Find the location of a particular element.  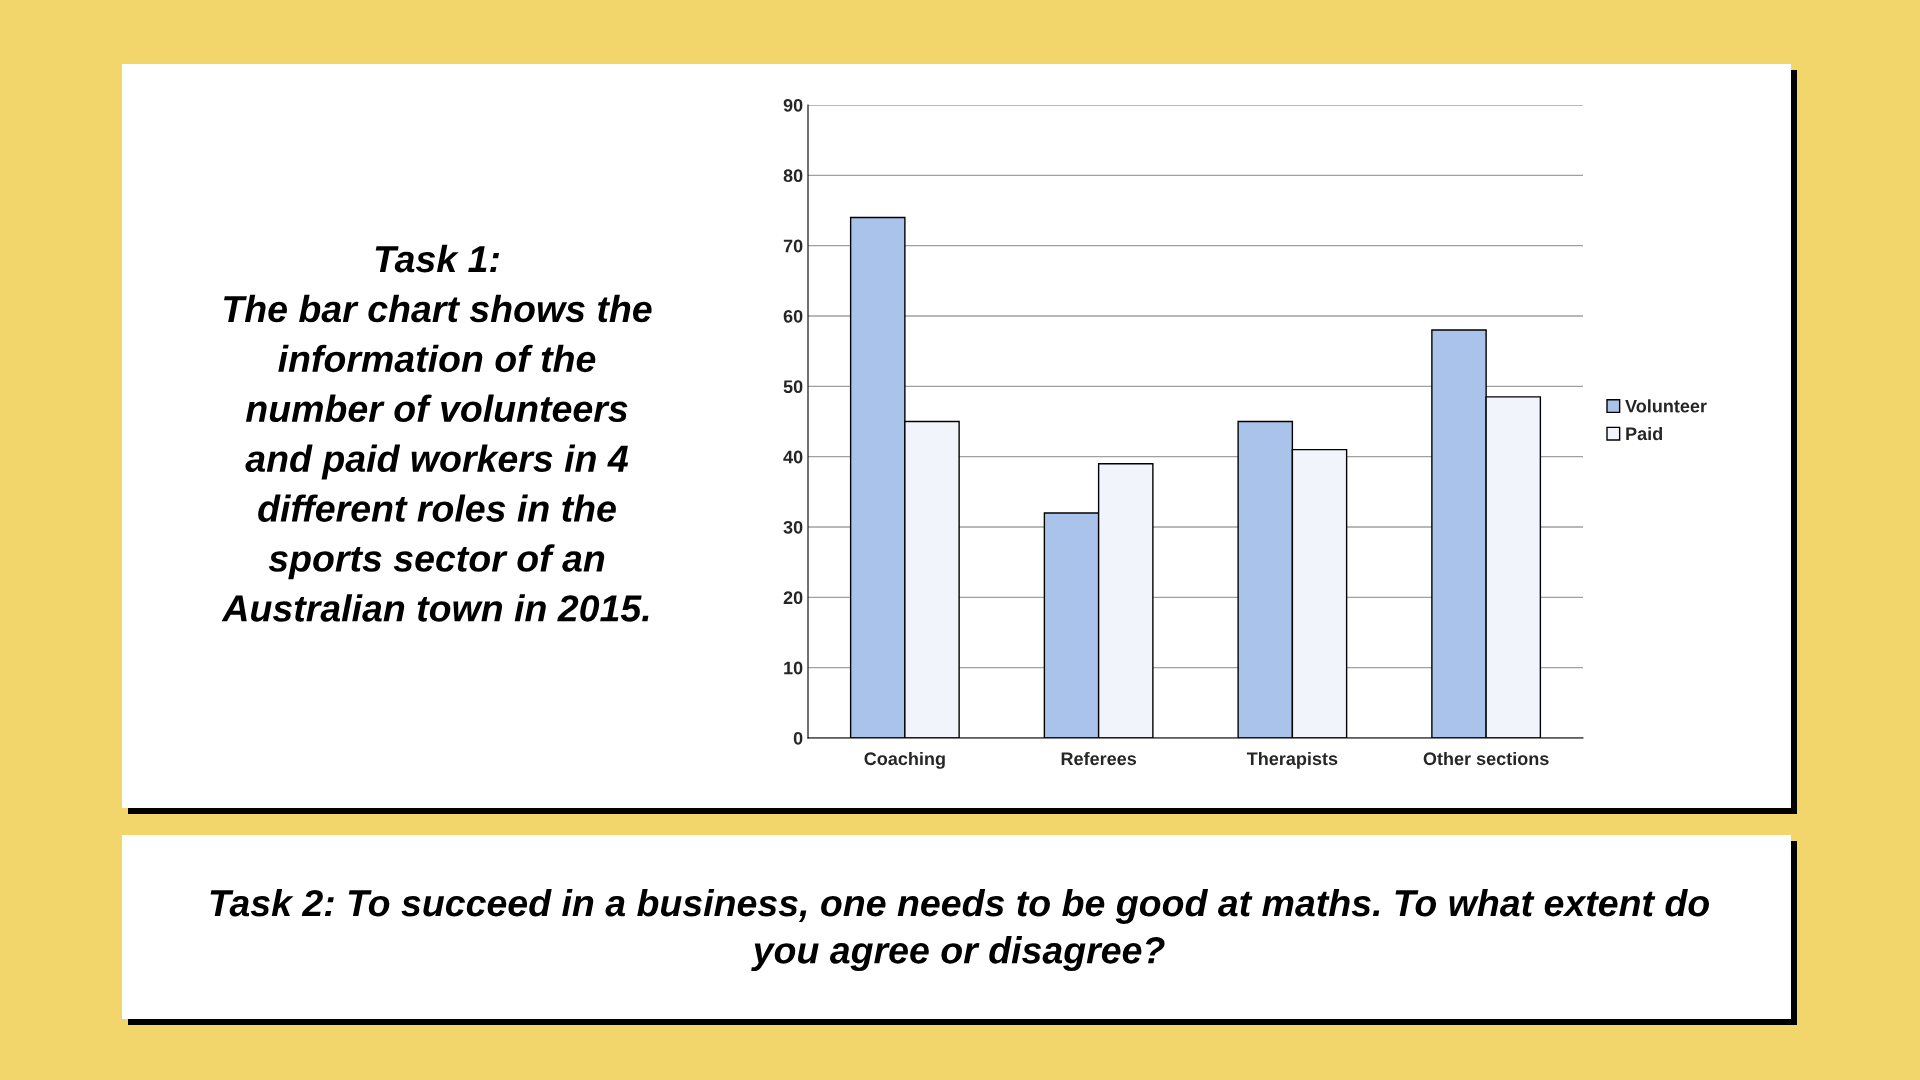

y-tick-label: 60 is located at coordinates (793, 316).